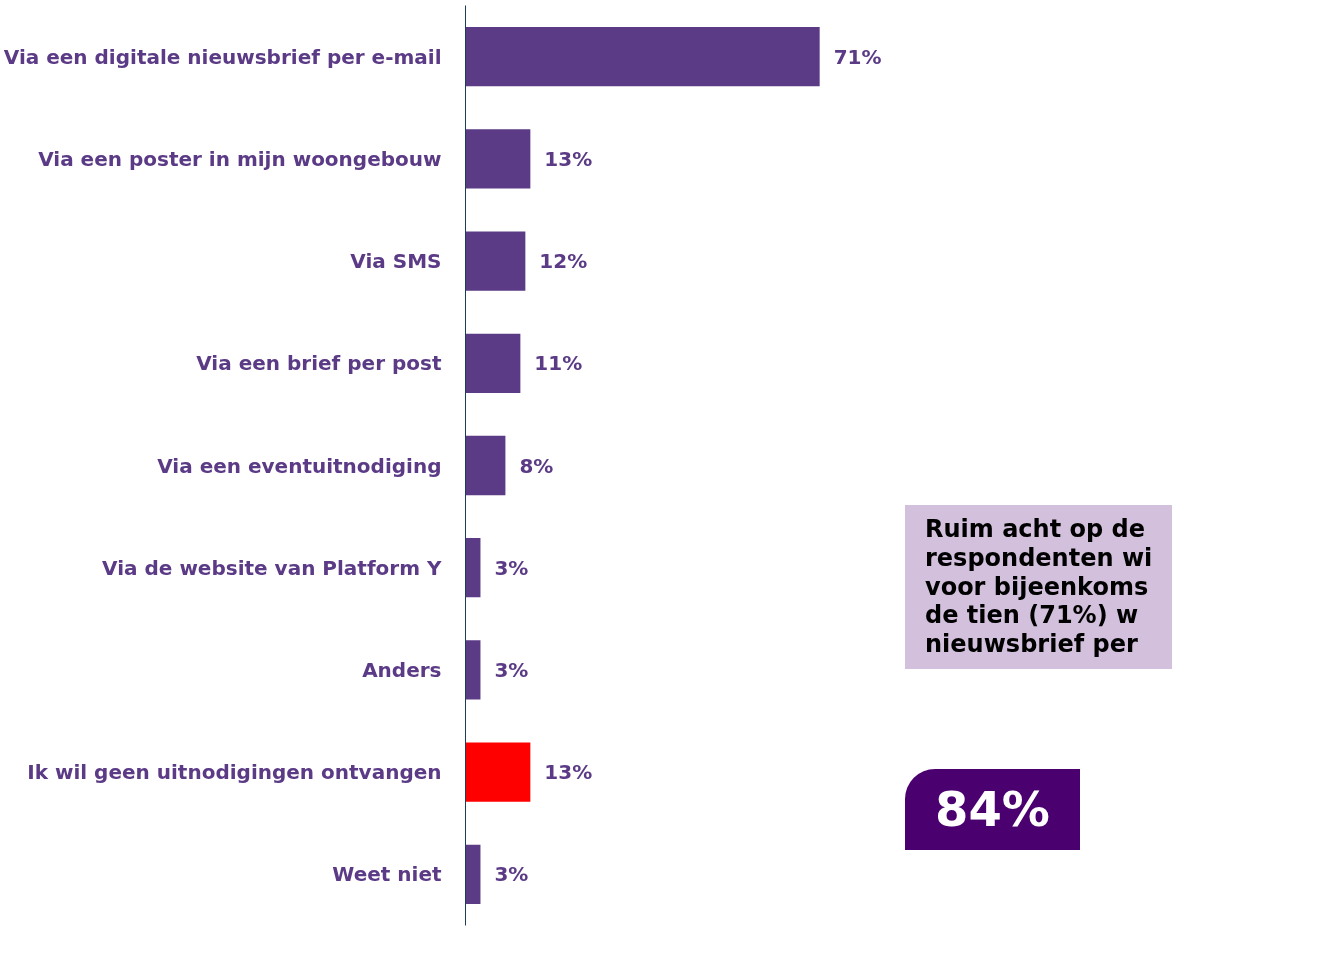 This screenshot has width=1319, height=970. Describe the element at coordinates (558, 363) in the screenshot. I see `data-label: 11%` at that location.